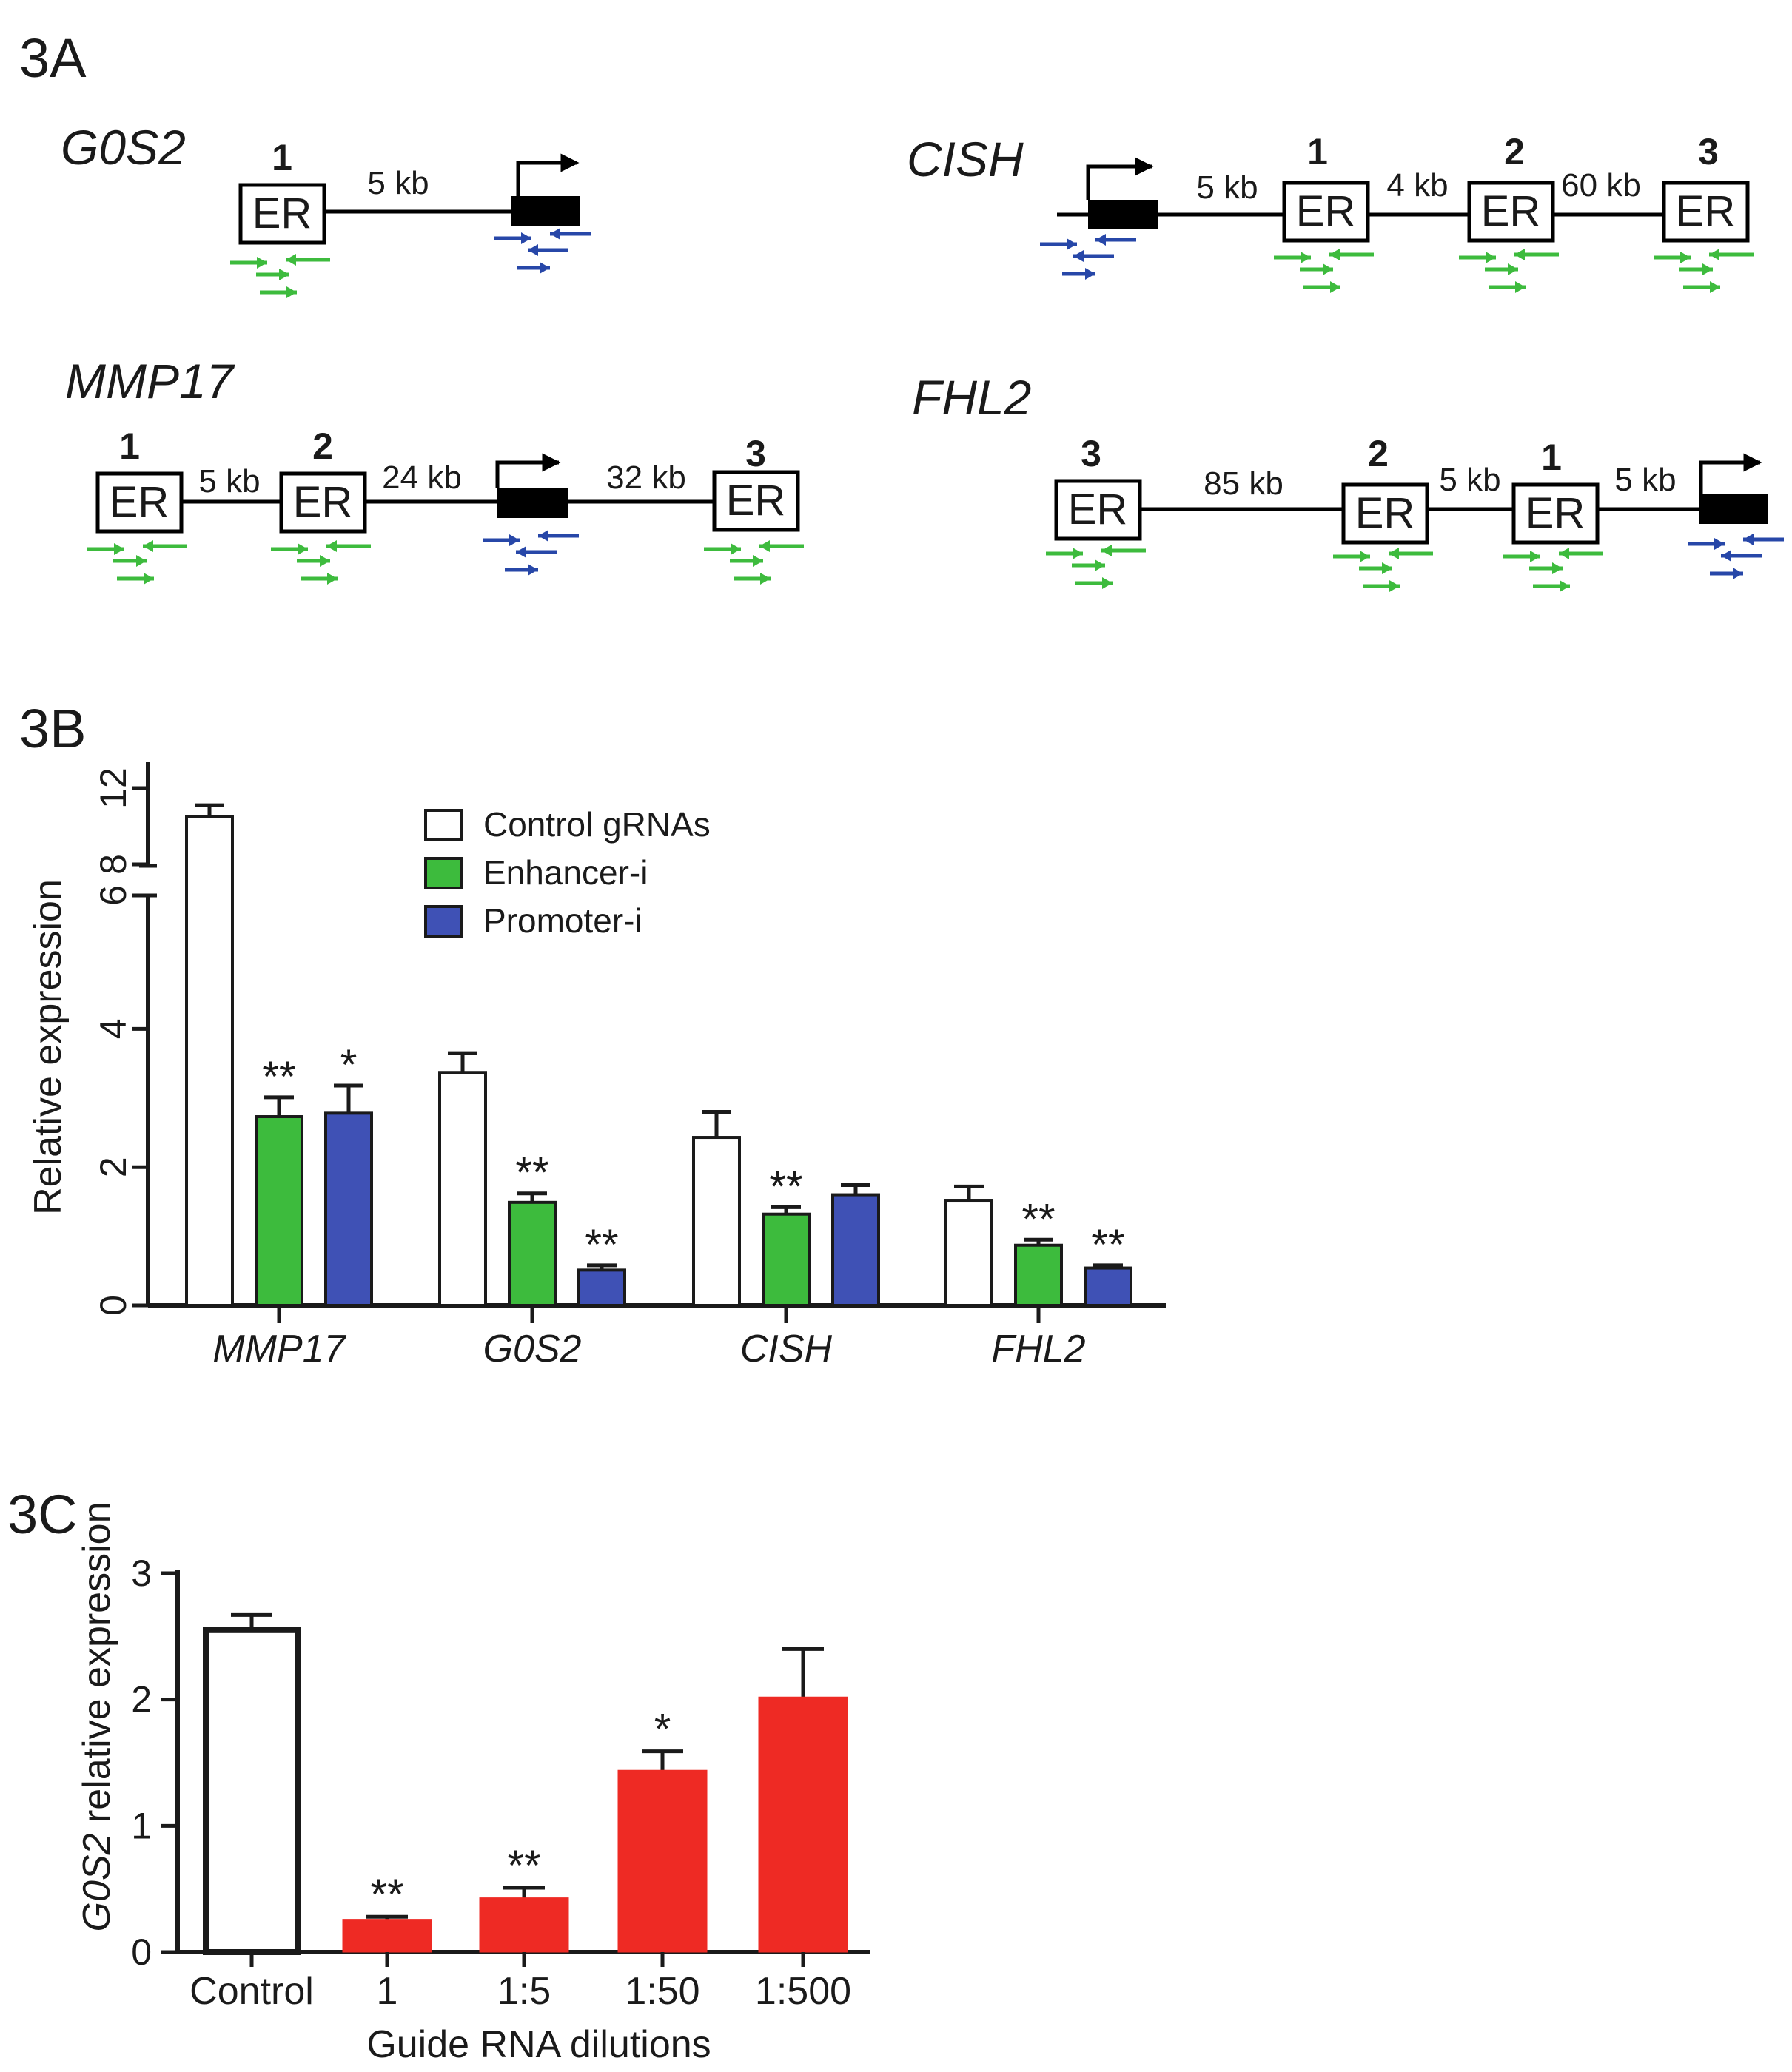  Describe the element at coordinates (113, 1167) in the screenshot. I see `y-tick-label-3b: 2` at that location.